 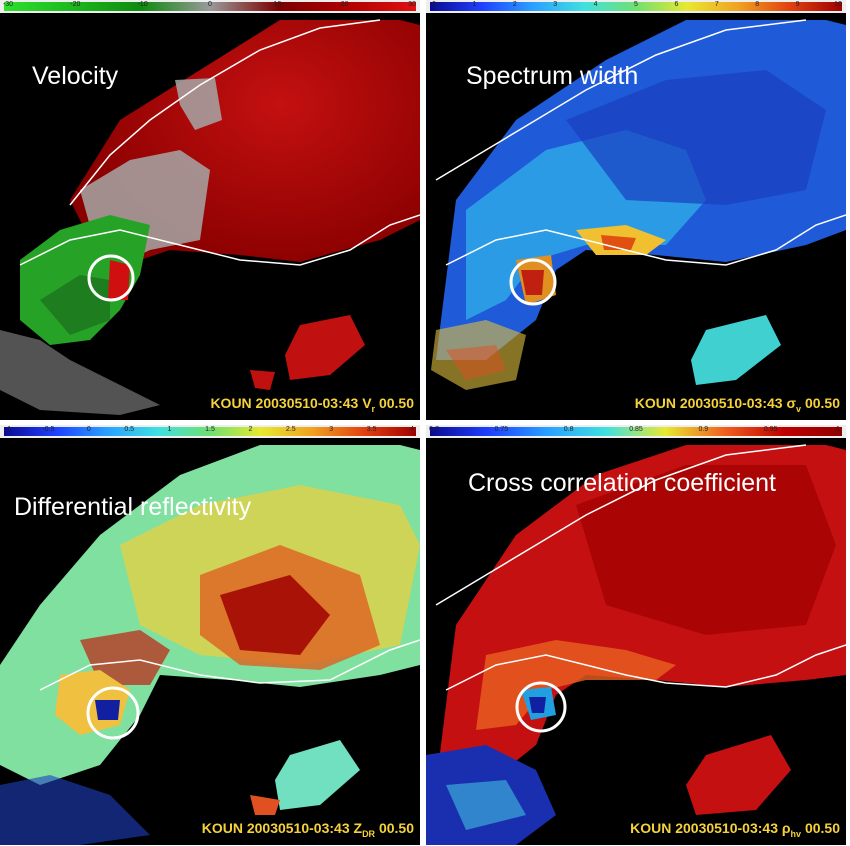 I want to click on colorbar-tick-label: 0.95, so click(x=770, y=429).